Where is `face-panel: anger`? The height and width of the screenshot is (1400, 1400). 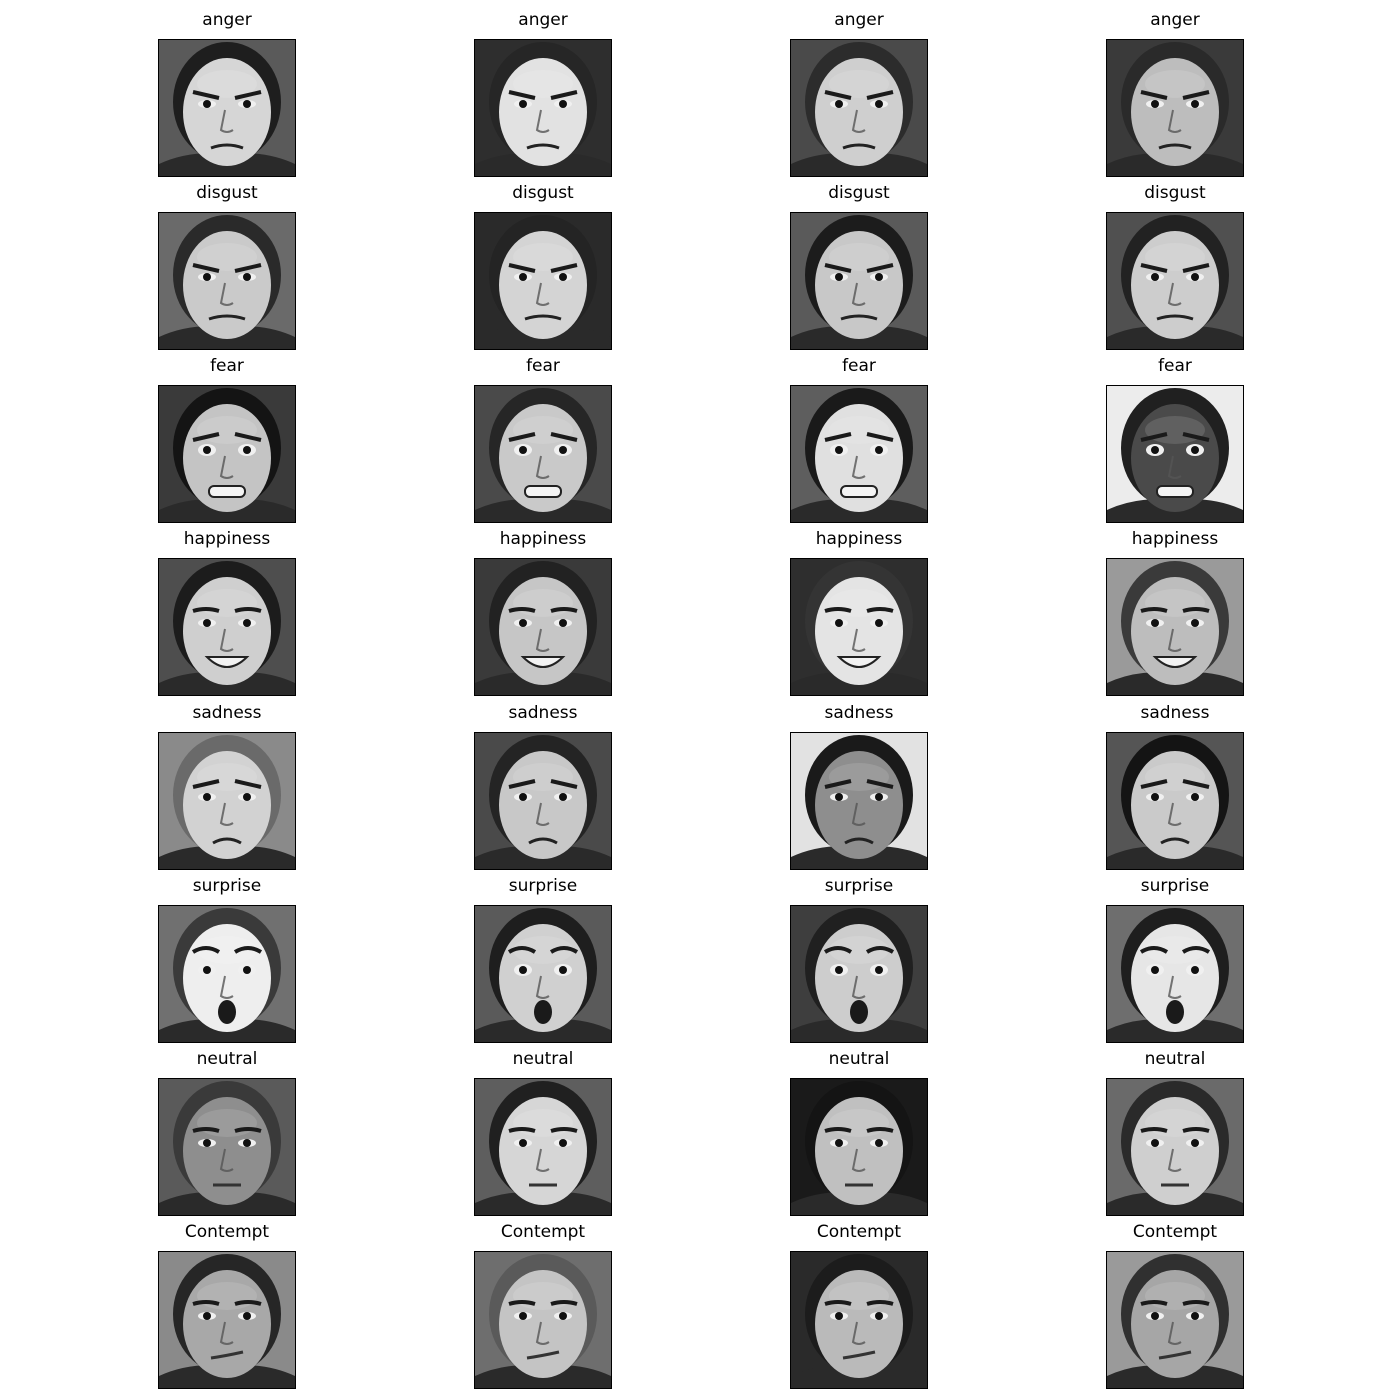
face-panel: anger is located at coordinates (543, 90).